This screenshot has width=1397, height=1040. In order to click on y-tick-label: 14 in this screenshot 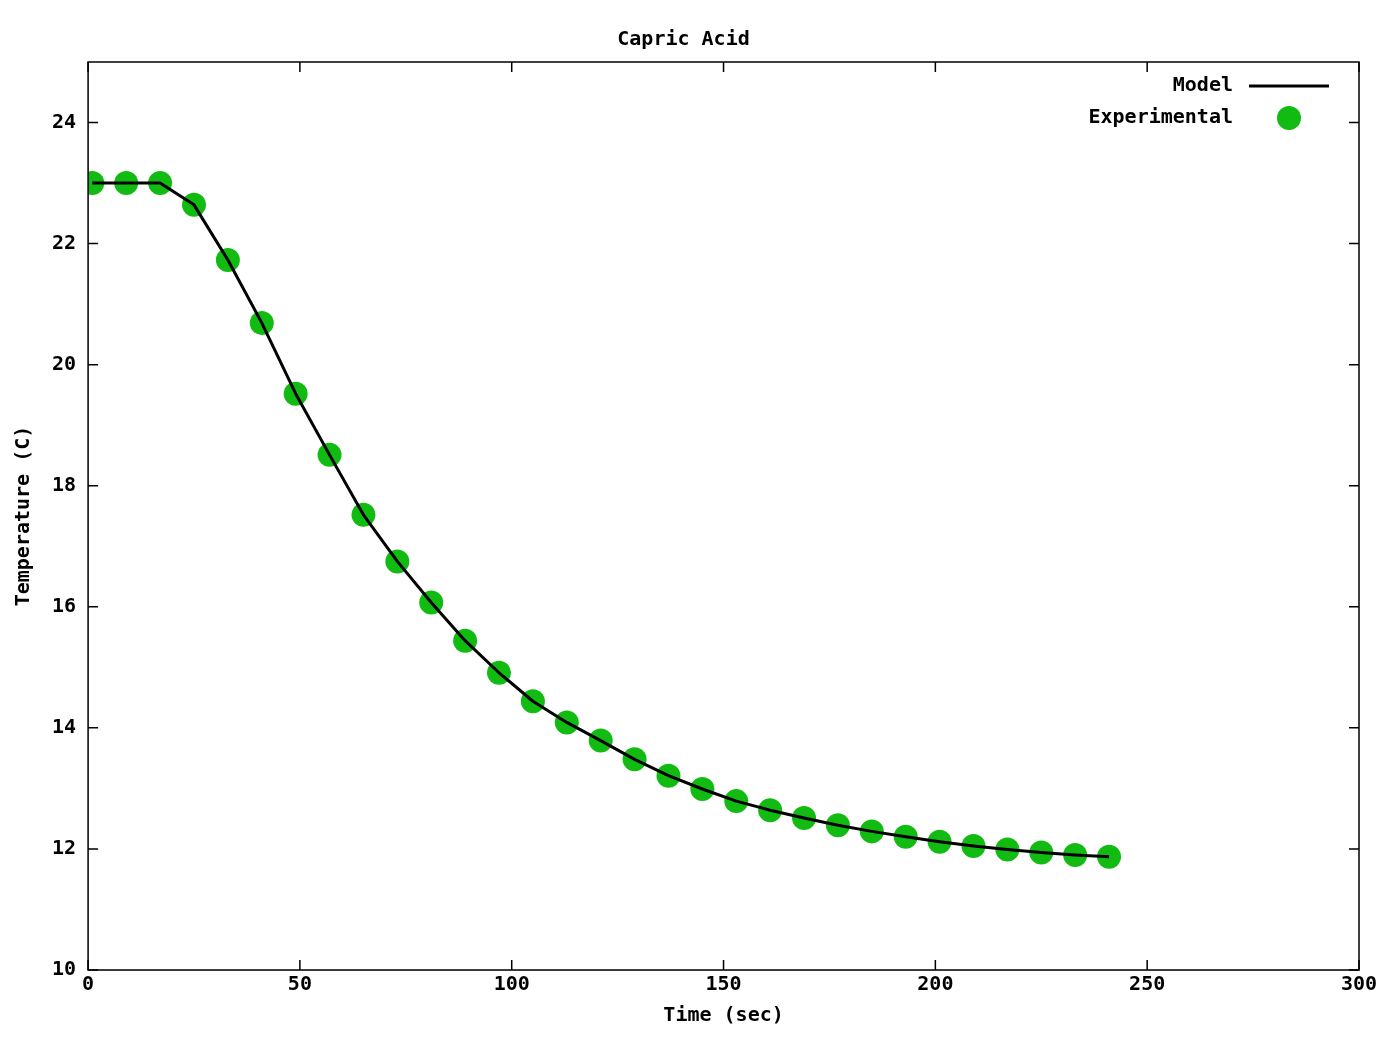, I will do `click(64, 726)`.